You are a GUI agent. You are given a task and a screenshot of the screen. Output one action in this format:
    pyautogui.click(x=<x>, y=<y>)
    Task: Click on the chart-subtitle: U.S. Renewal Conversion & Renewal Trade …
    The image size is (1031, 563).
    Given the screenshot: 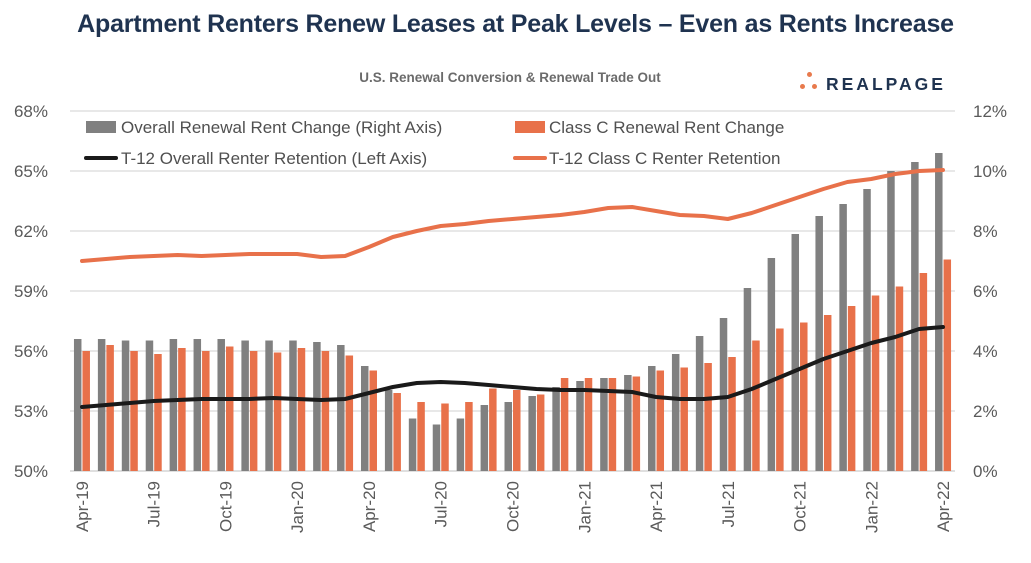 What is the action you would take?
    pyautogui.click(x=510, y=77)
    